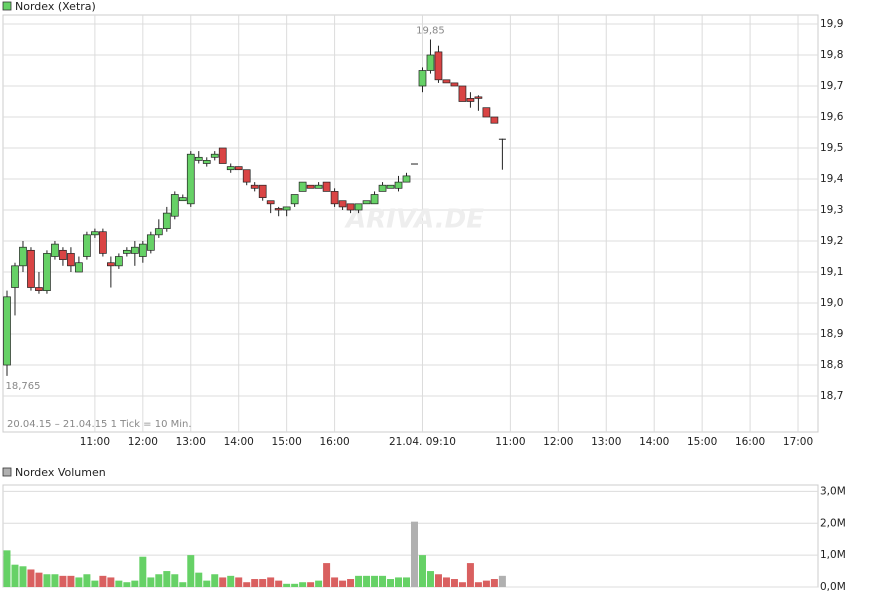  Describe the element at coordinates (95, 442) in the screenshot. I see `x-tick-label: 11:00` at that location.